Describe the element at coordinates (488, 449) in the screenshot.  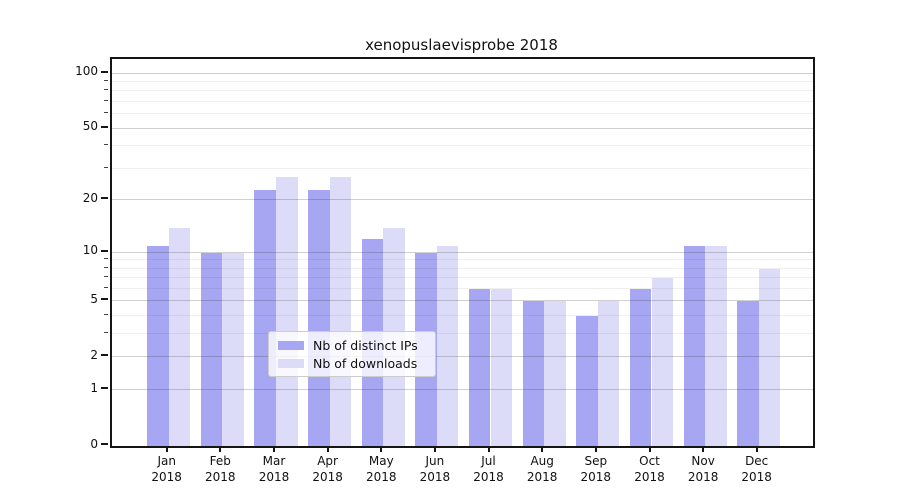
I see `x-tick-jul` at that location.